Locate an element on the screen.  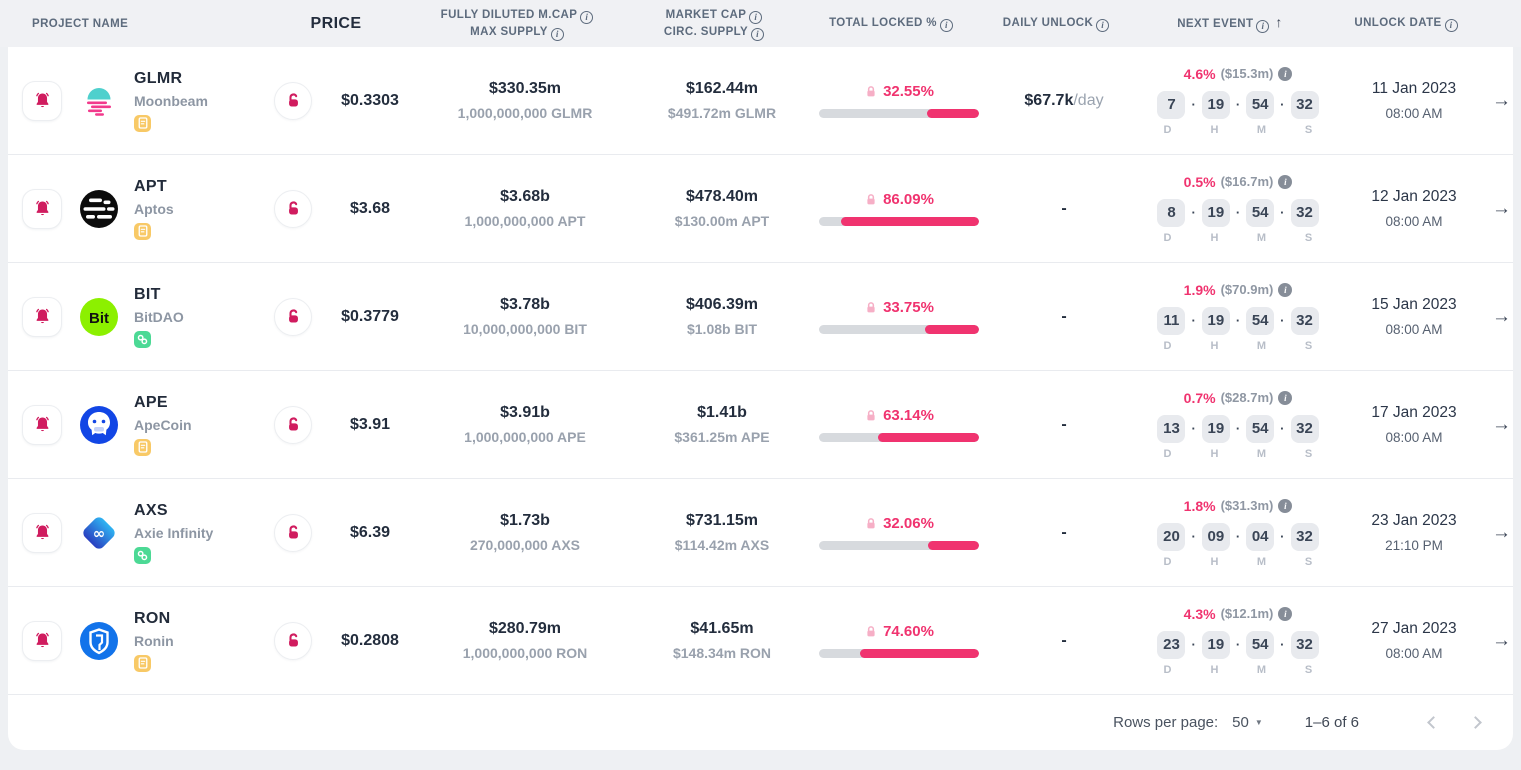
unlock-time: 21:10 PM is located at coordinates (1414, 545).